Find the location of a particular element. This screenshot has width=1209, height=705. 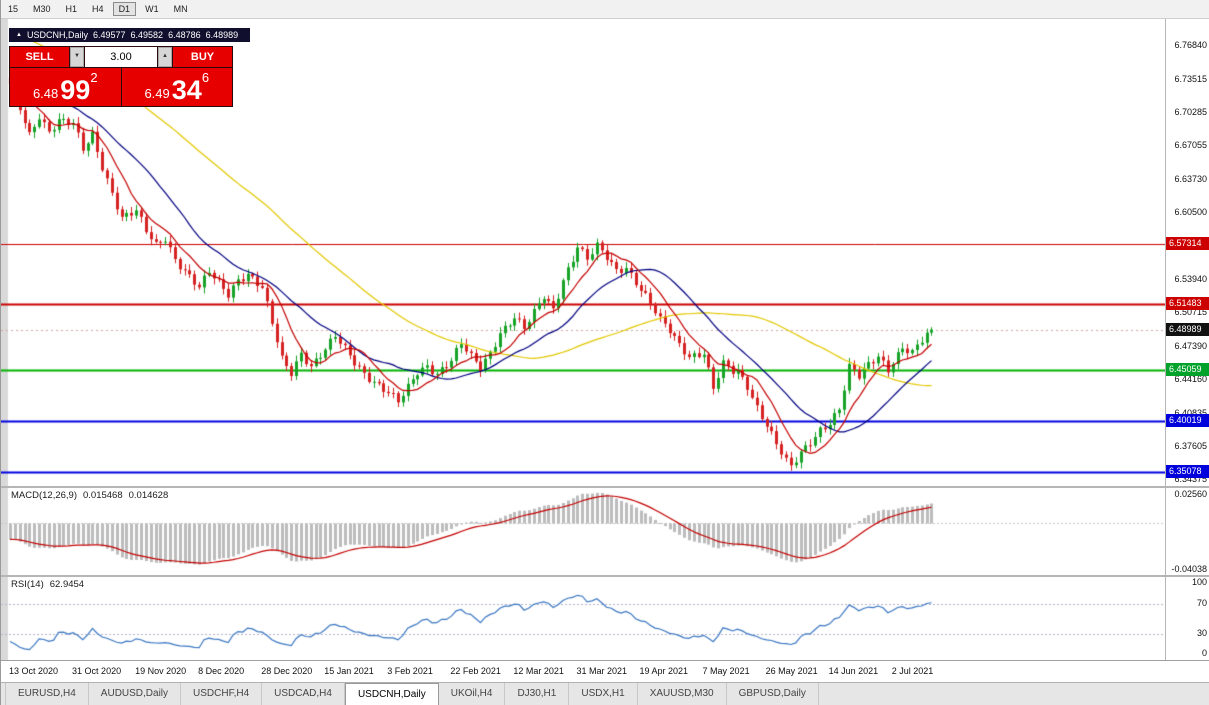

price-tick-label: 6.73515 is located at coordinates (1190, 78).